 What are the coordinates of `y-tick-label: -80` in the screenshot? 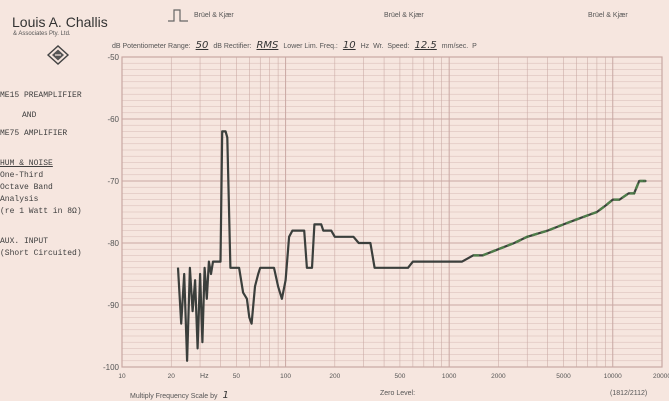 It's located at (113, 243).